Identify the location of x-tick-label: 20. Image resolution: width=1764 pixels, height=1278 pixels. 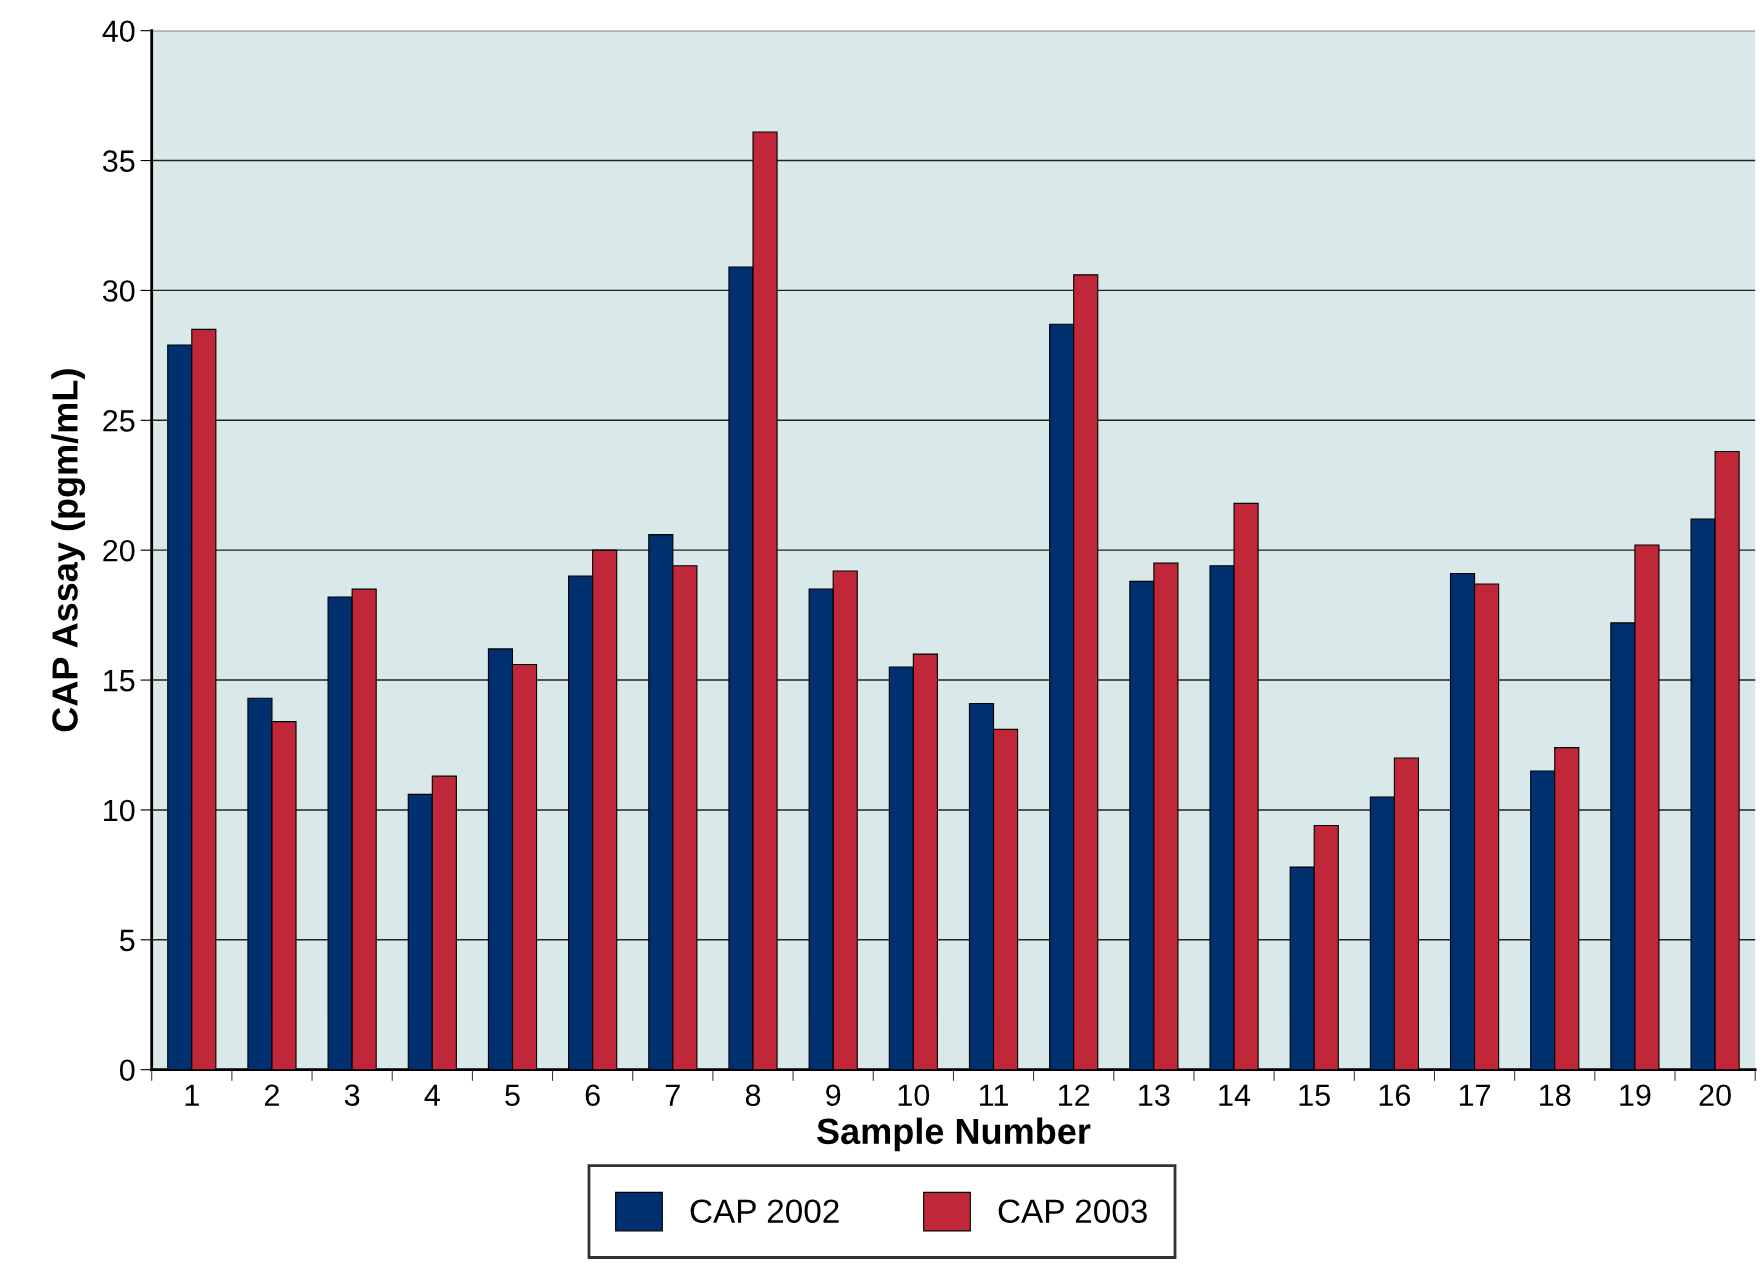
(1715, 1095).